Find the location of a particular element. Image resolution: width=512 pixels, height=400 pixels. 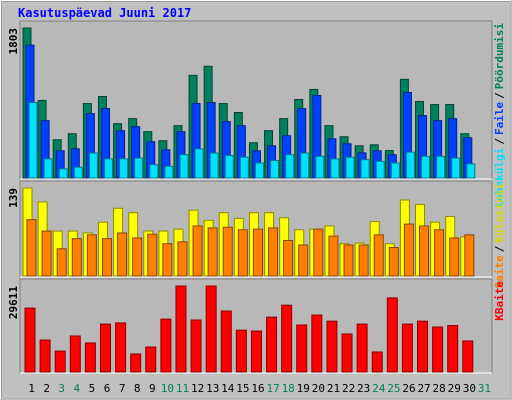

x-tick-label: 25 is located at coordinates (393, 388).